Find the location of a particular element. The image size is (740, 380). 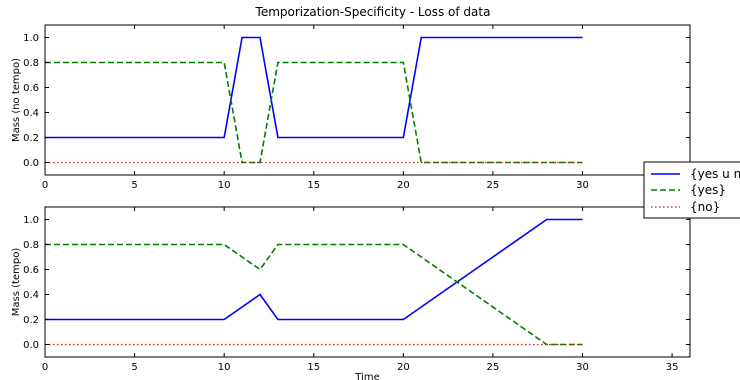

legend-label-no: {no} is located at coordinates (705, 207).